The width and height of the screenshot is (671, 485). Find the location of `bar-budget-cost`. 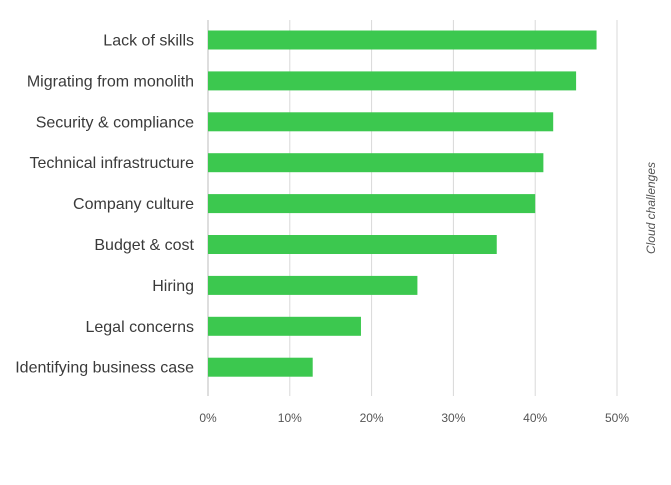

bar-budget-cost is located at coordinates (352, 244).